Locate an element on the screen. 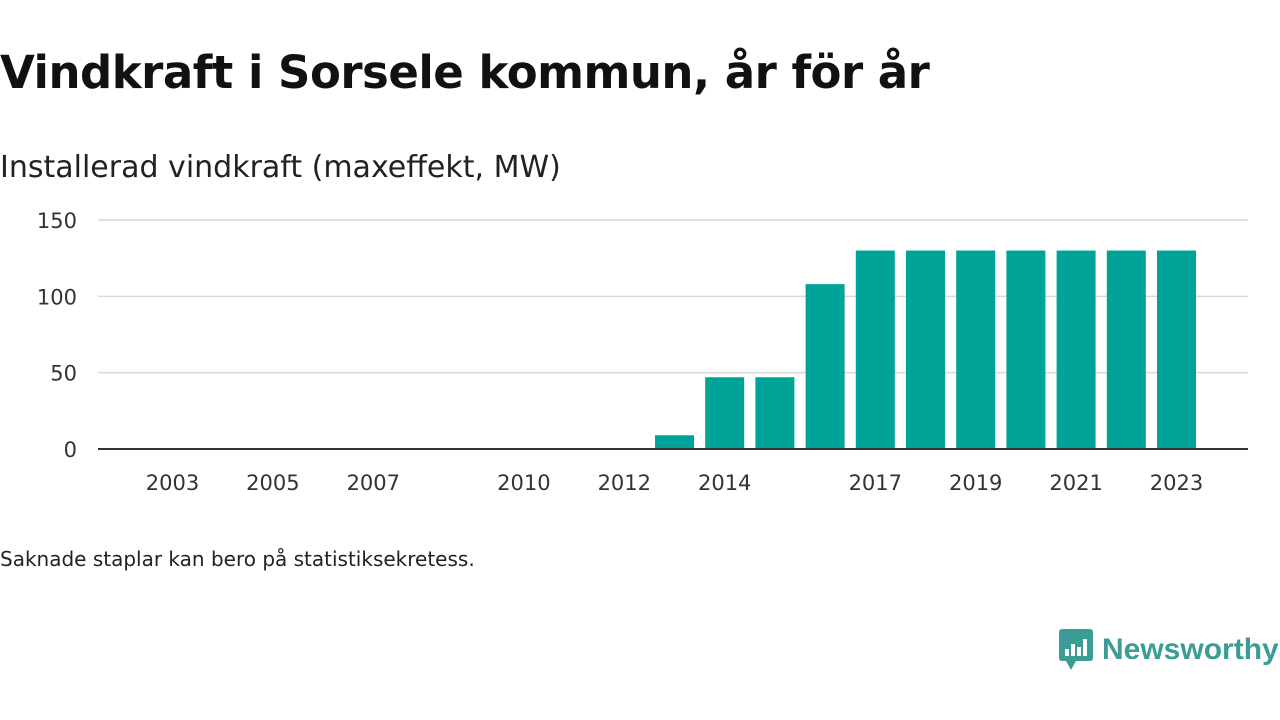  bars is located at coordinates (925, 349).